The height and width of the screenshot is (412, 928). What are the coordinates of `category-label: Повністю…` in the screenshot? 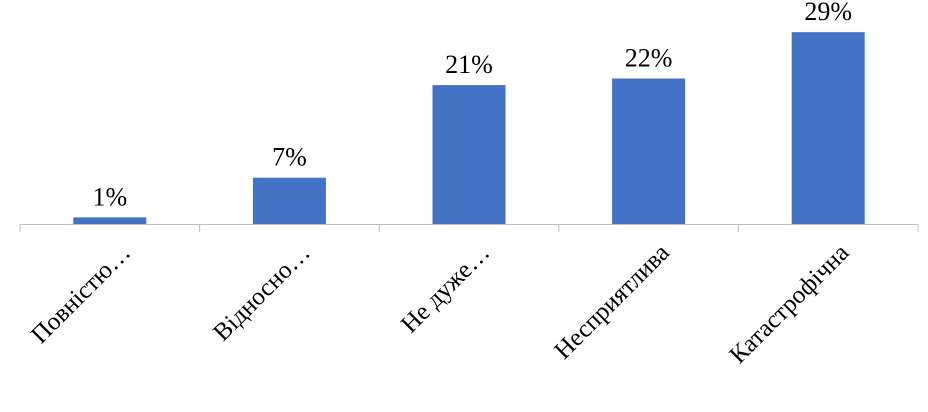 It's located at (81, 294).